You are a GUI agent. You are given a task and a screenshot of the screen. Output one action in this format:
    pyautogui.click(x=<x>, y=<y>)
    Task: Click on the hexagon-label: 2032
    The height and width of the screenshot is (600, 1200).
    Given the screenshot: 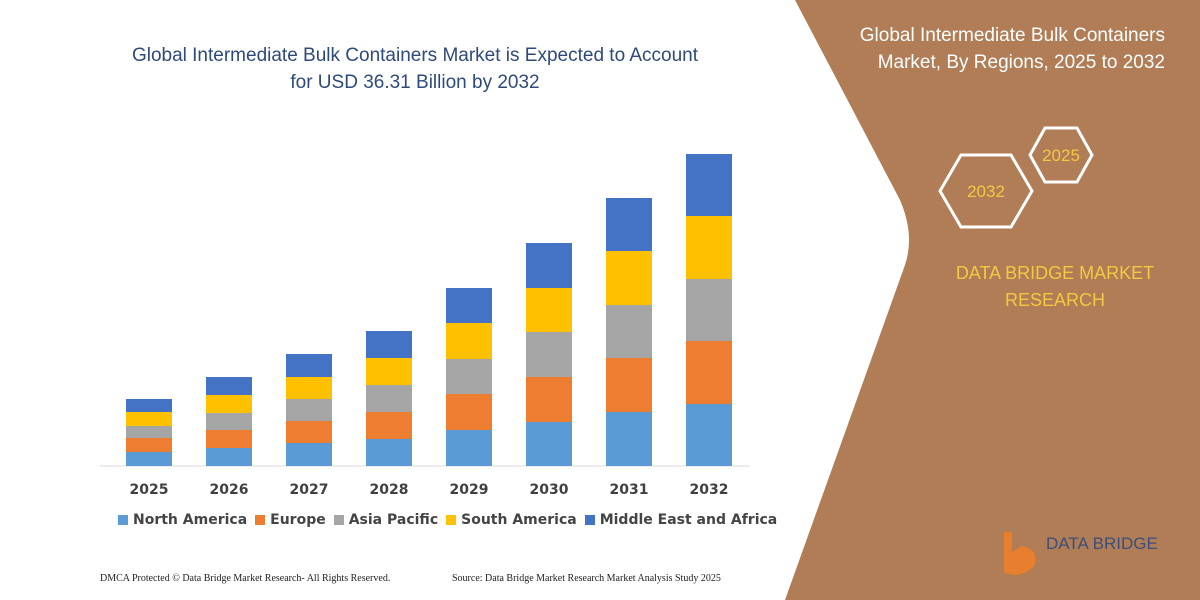 What is the action you would take?
    pyautogui.click(x=986, y=191)
    